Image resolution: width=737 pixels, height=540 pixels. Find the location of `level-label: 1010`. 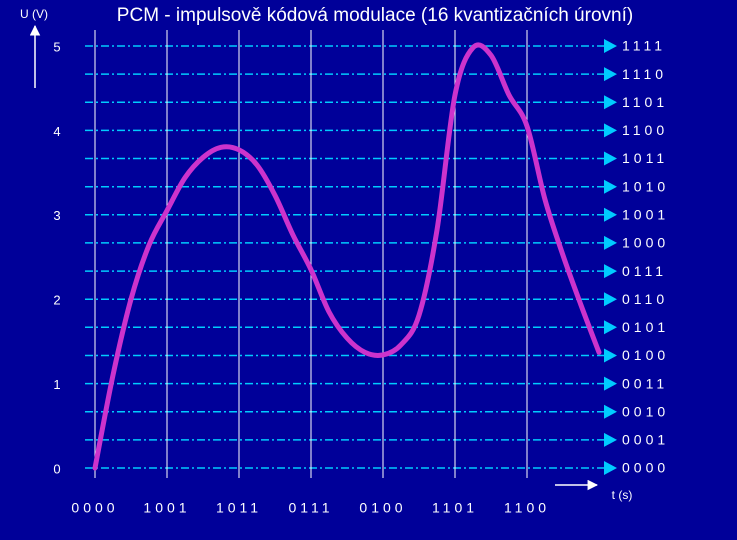

level-label: 1010 is located at coordinates (645, 186).